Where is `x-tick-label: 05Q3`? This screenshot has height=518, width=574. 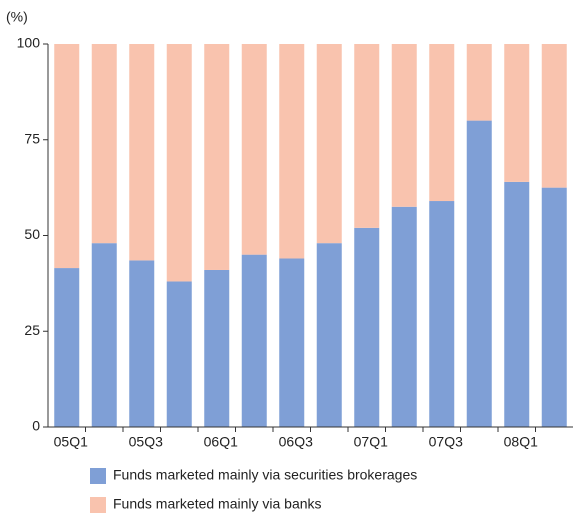
x-tick-label: 05Q3 is located at coordinates (146, 442).